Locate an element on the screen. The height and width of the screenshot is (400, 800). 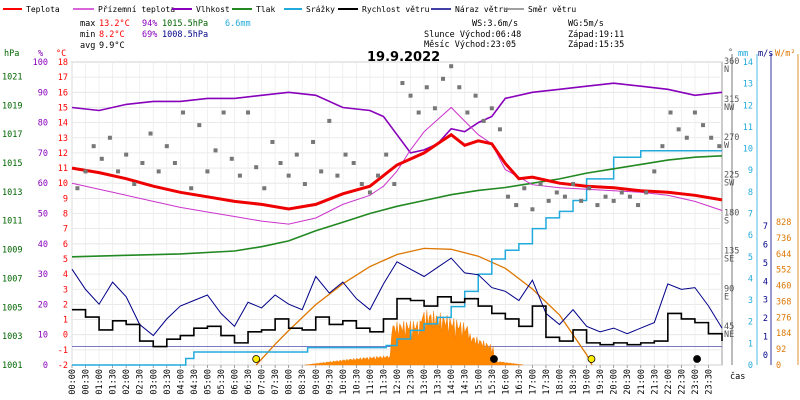
legend-temperature: Teplota is located at coordinates (43, 9).